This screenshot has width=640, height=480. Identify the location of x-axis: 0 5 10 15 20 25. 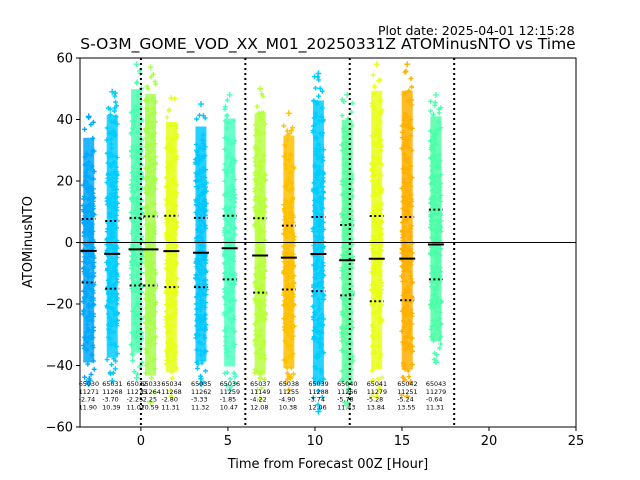
(360, 438).